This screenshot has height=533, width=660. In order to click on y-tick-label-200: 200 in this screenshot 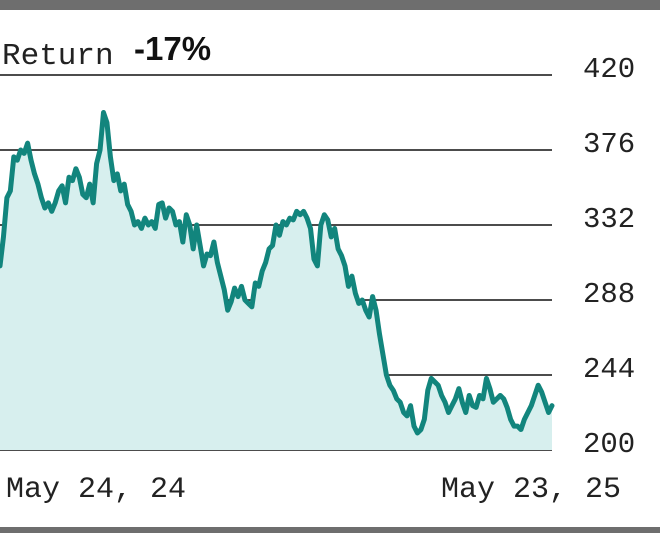, I will do `click(609, 444)`.